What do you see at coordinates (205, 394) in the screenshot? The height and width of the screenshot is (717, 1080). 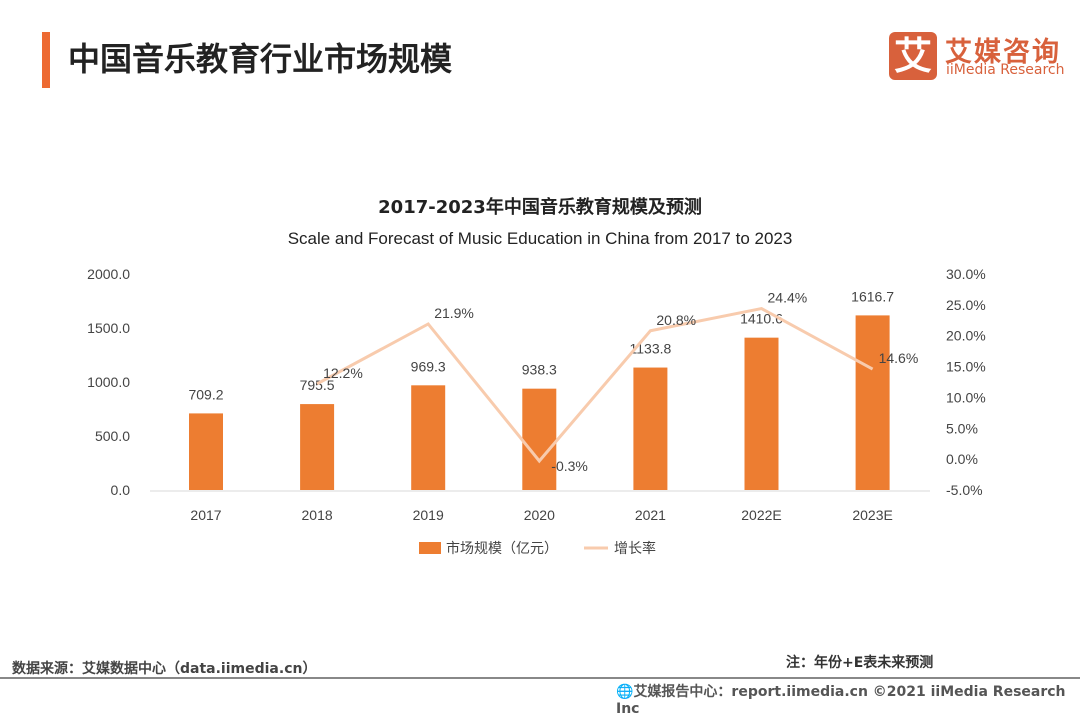 I see `bar-data-label: 709.2` at bounding box center [205, 394].